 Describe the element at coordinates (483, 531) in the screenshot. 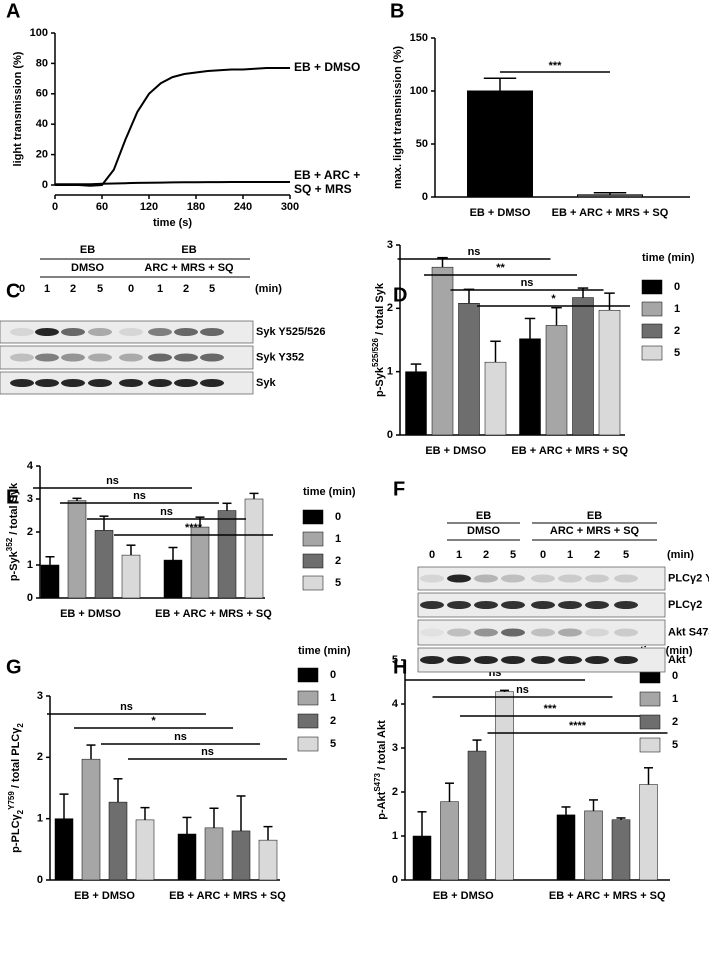

I see `treatment-label: DMSO` at that location.